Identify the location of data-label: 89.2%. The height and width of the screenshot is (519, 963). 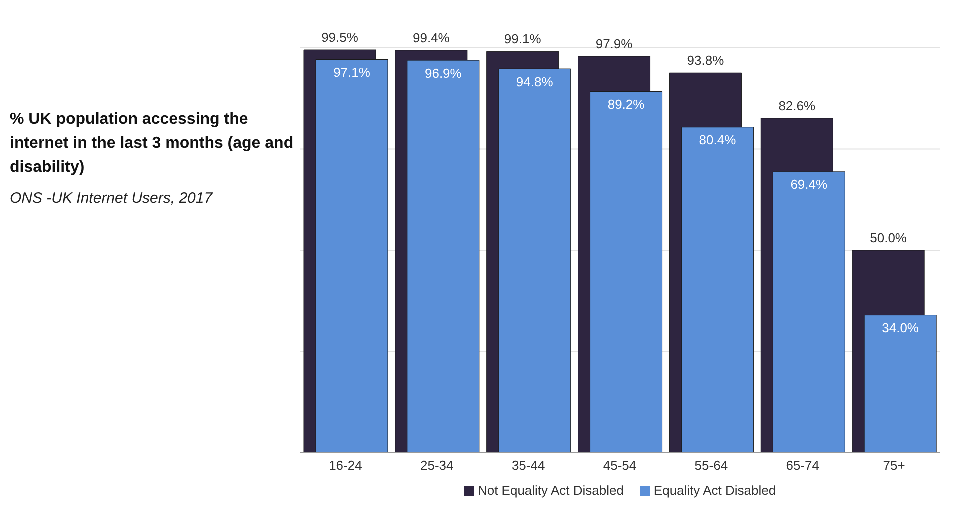
(627, 104).